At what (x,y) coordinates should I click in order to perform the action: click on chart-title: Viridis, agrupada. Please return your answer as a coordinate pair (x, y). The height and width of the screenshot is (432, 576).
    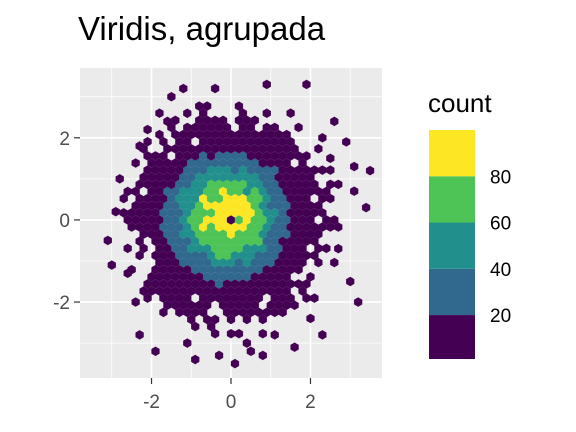
    Looking at the image, I should click on (202, 28).